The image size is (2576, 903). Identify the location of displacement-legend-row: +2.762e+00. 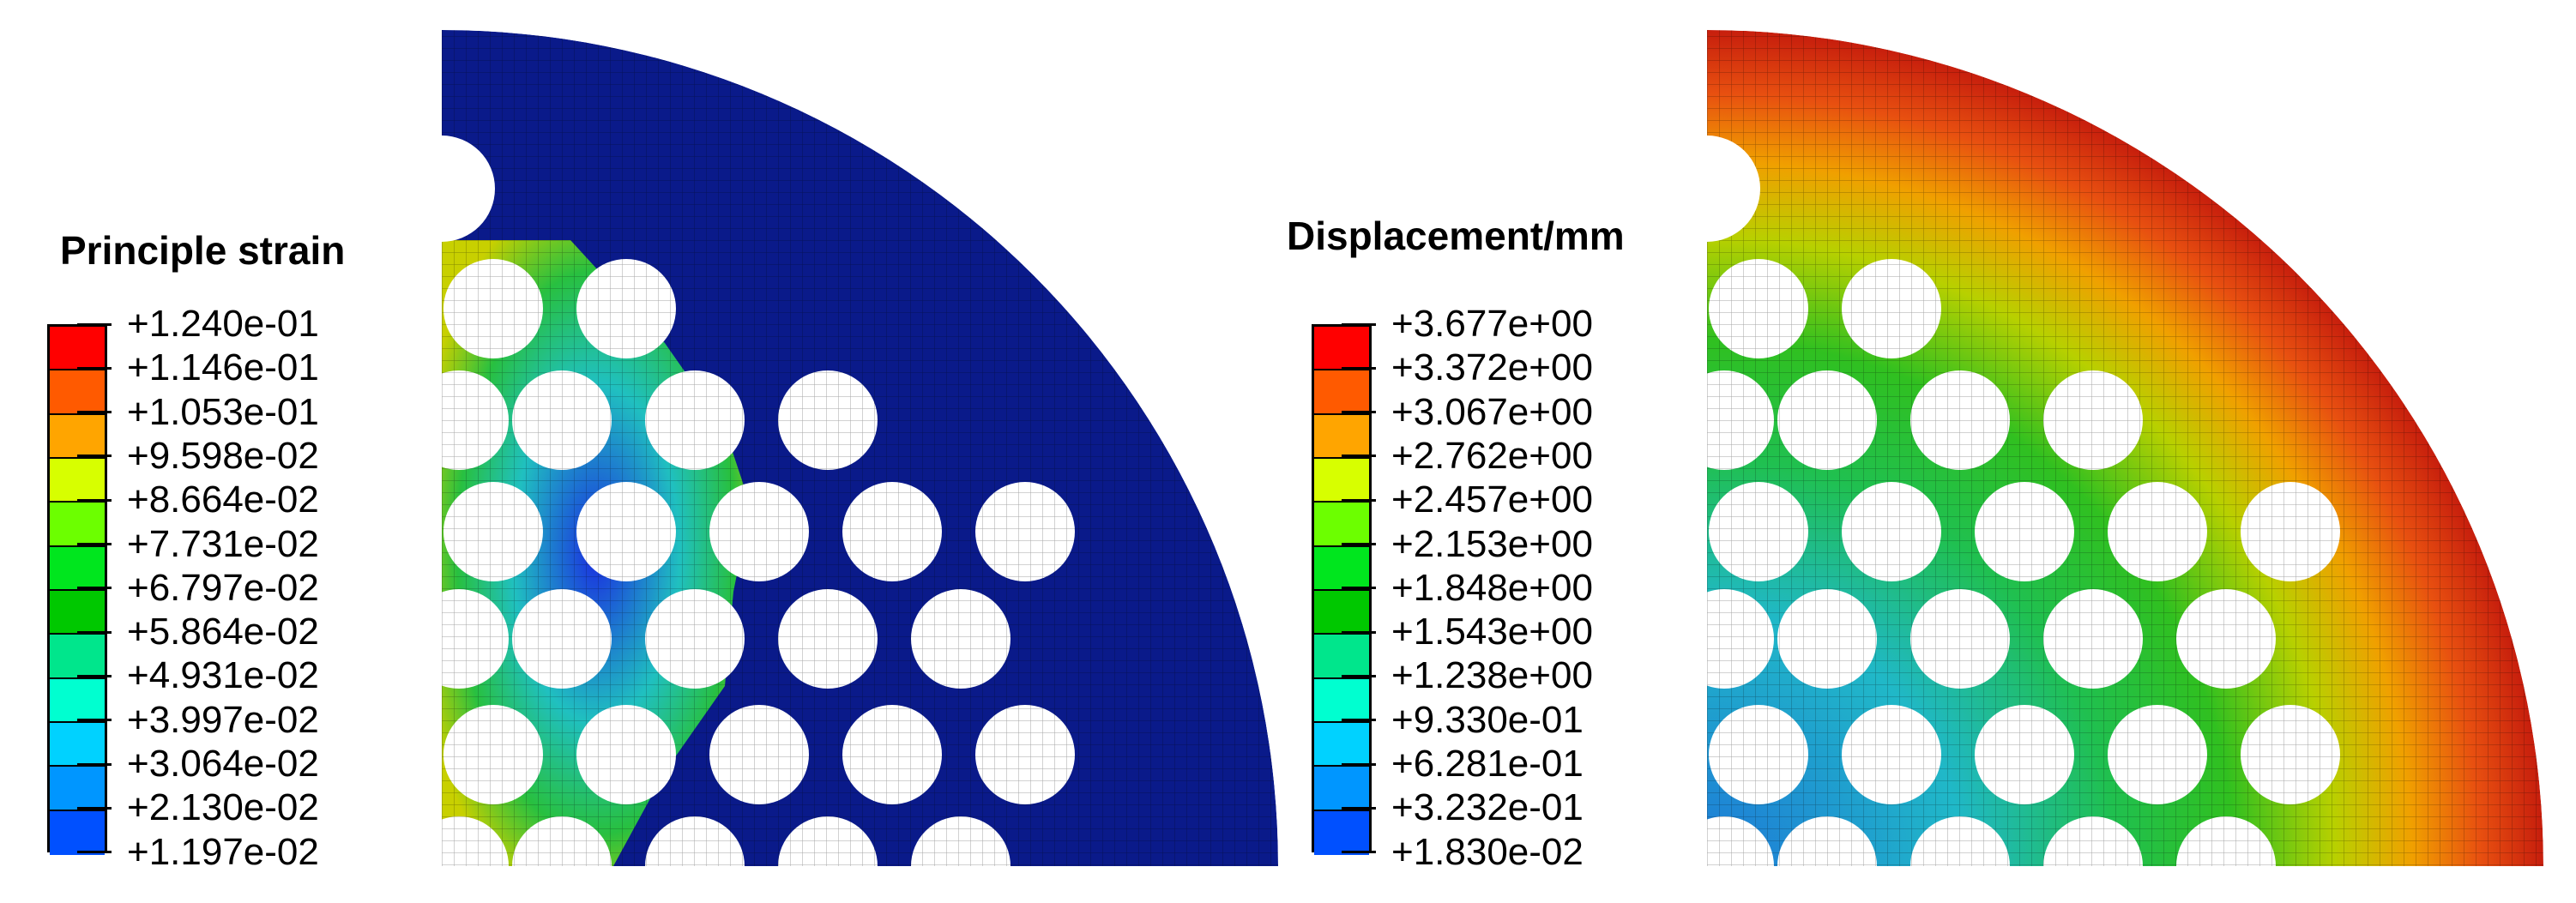
(1467, 457).